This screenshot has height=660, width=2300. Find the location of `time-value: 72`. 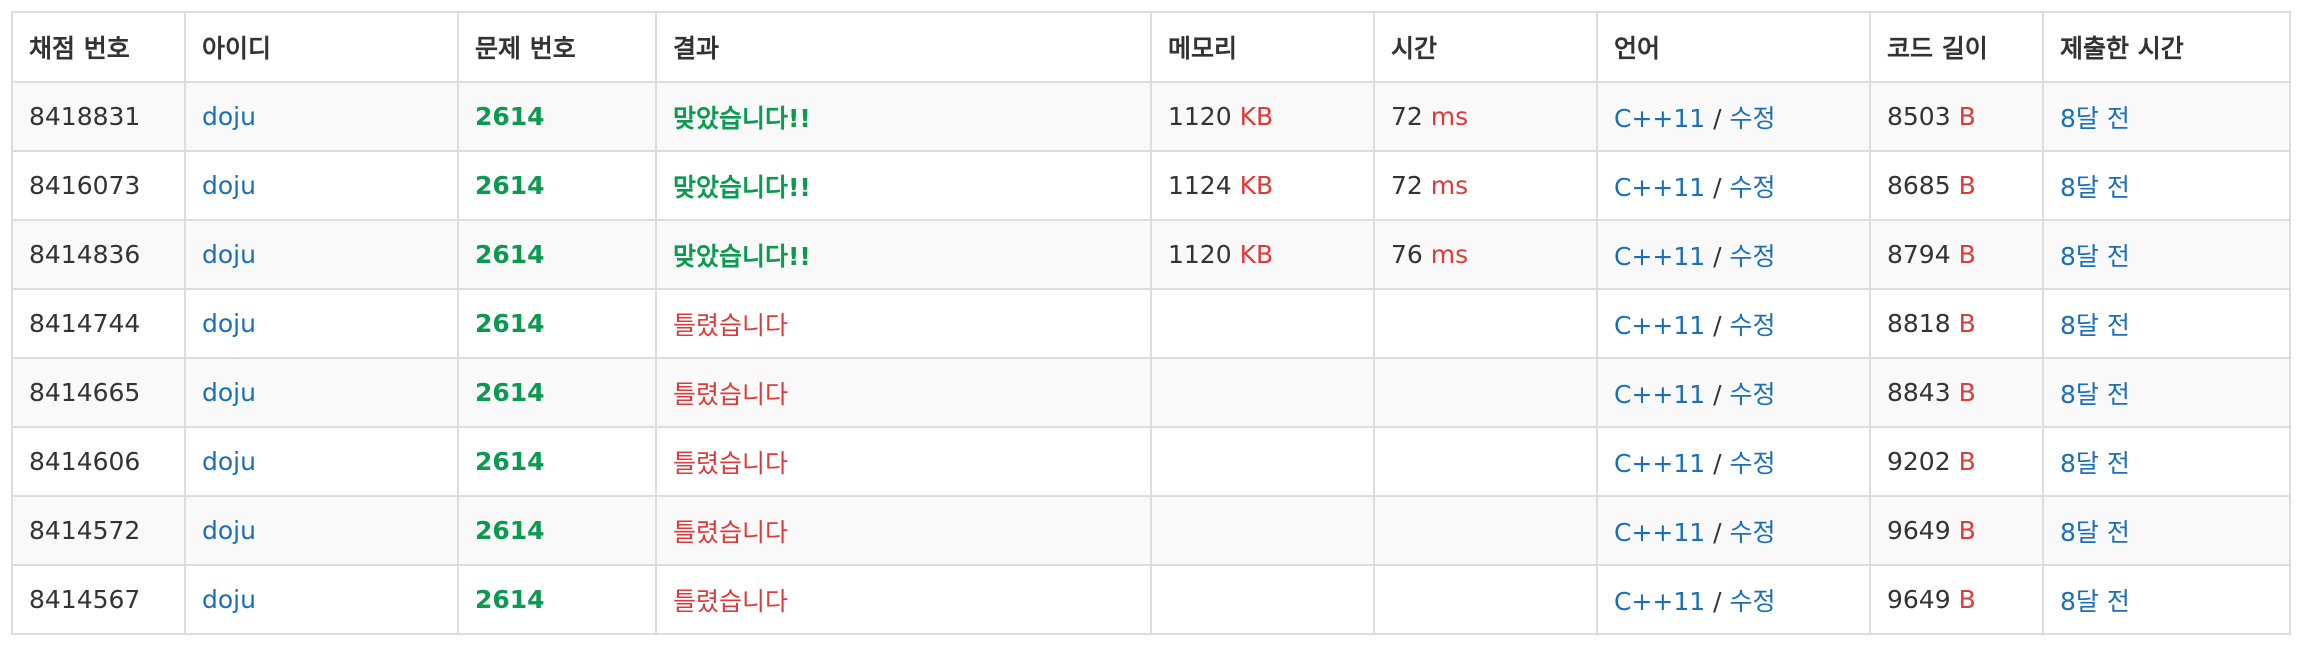

time-value: 72 is located at coordinates (1407, 116).